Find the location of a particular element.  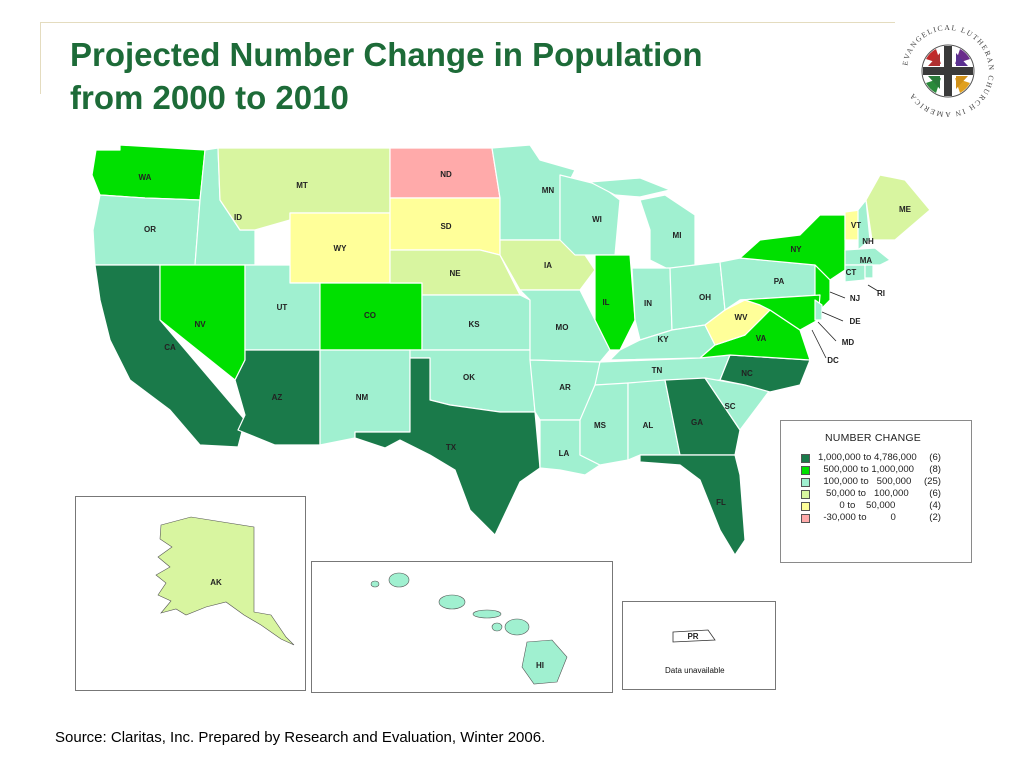

state-FL is located at coordinates (692, 505).